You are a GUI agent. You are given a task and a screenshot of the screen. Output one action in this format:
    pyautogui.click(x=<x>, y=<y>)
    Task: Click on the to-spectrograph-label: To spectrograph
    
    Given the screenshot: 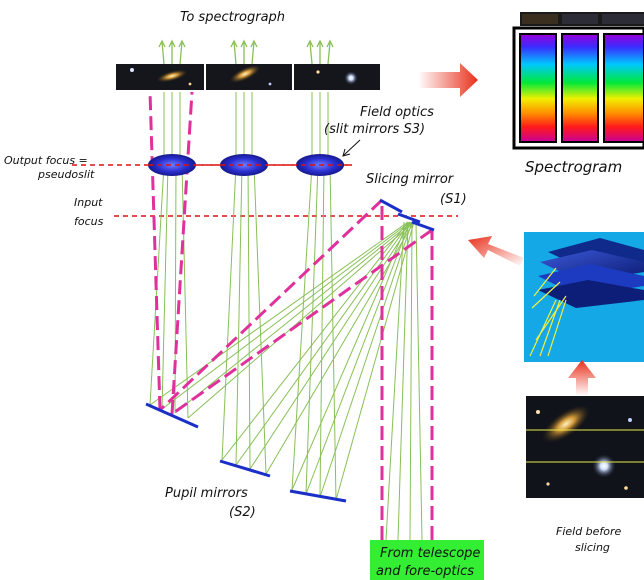 What is the action you would take?
    pyautogui.click(x=232, y=17)
    